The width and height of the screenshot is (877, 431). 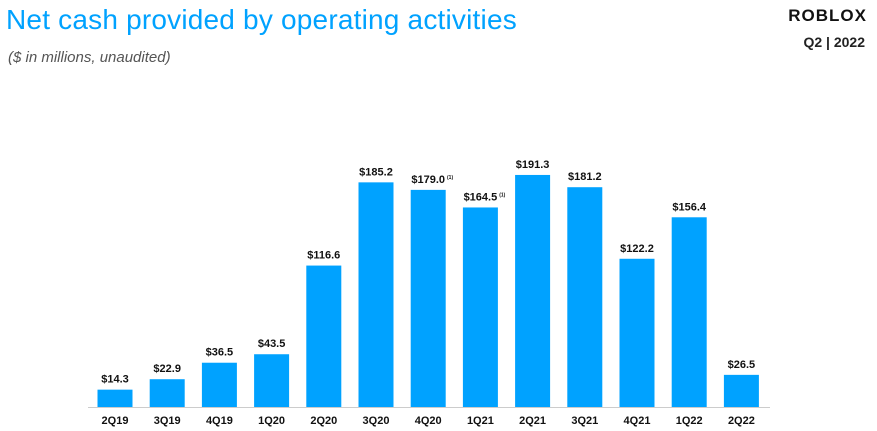 I want to click on tick-label: 4Q19, so click(x=219, y=421).